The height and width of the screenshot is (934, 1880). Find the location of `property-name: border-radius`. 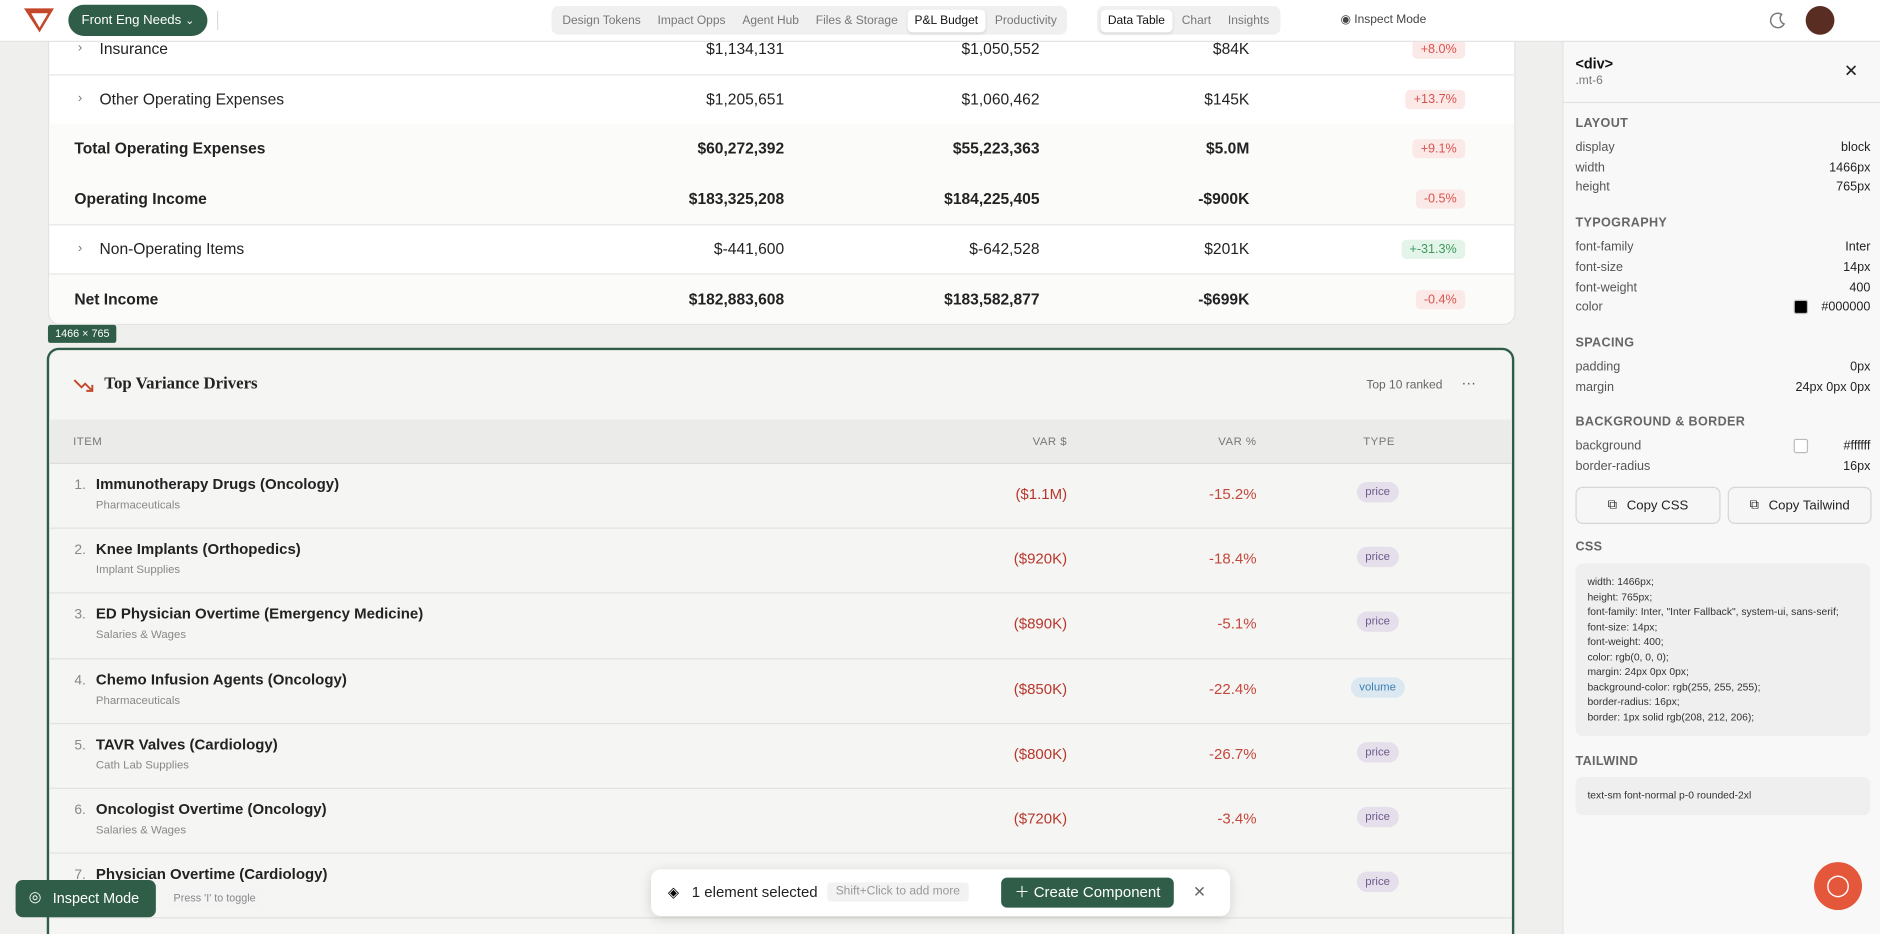

property-name: border-radius is located at coordinates (1613, 466).